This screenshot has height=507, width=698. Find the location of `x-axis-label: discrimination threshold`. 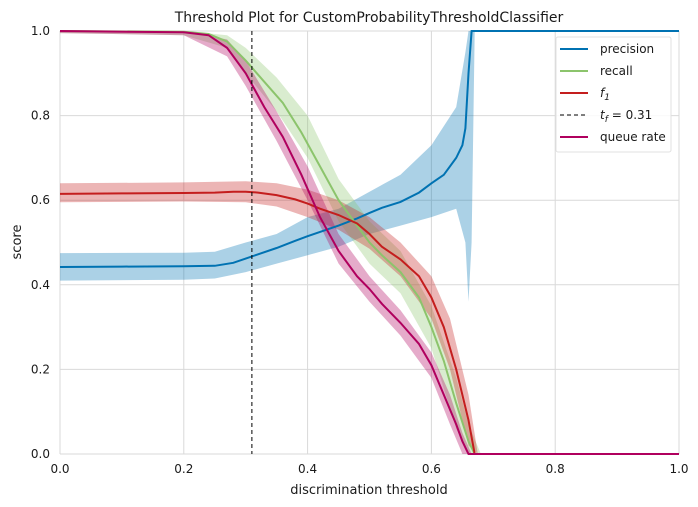

x-axis-label: discrimination threshold is located at coordinates (368, 490).